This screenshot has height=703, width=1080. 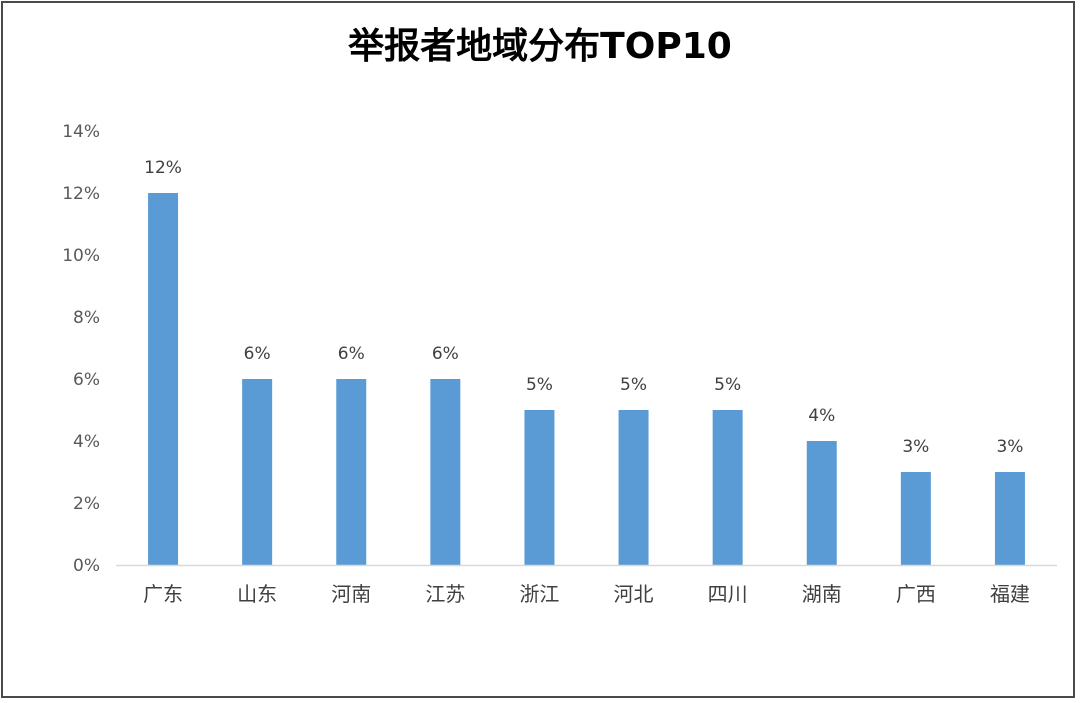 What do you see at coordinates (81, 256) in the screenshot?
I see `y-tick-label: 10%` at bounding box center [81, 256].